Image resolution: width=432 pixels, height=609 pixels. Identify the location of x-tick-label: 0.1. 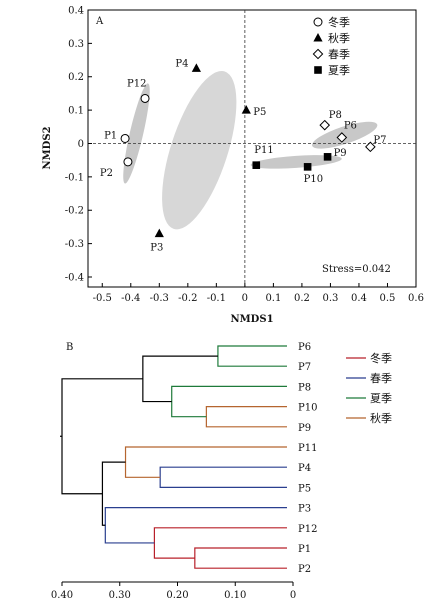
(273, 298).